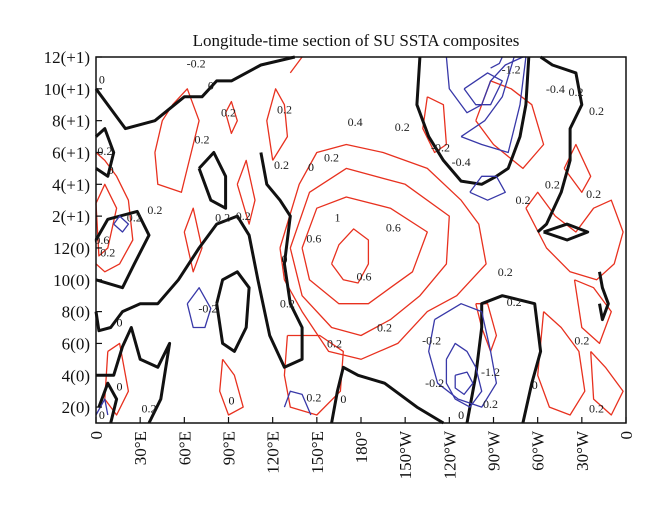 The height and width of the screenshot is (523, 660). What do you see at coordinates (331, 157) in the screenshot?
I see `contour-label-24: 0.2` at bounding box center [331, 157].